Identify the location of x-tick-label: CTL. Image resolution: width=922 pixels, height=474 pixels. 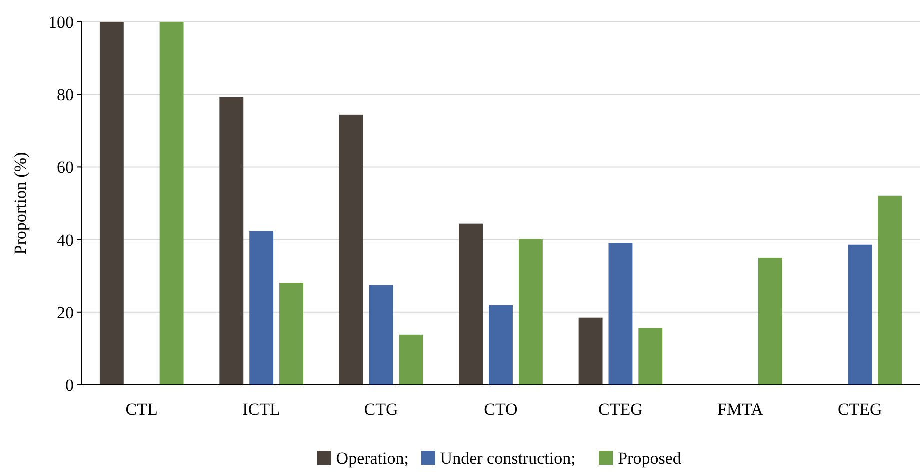
(142, 409).